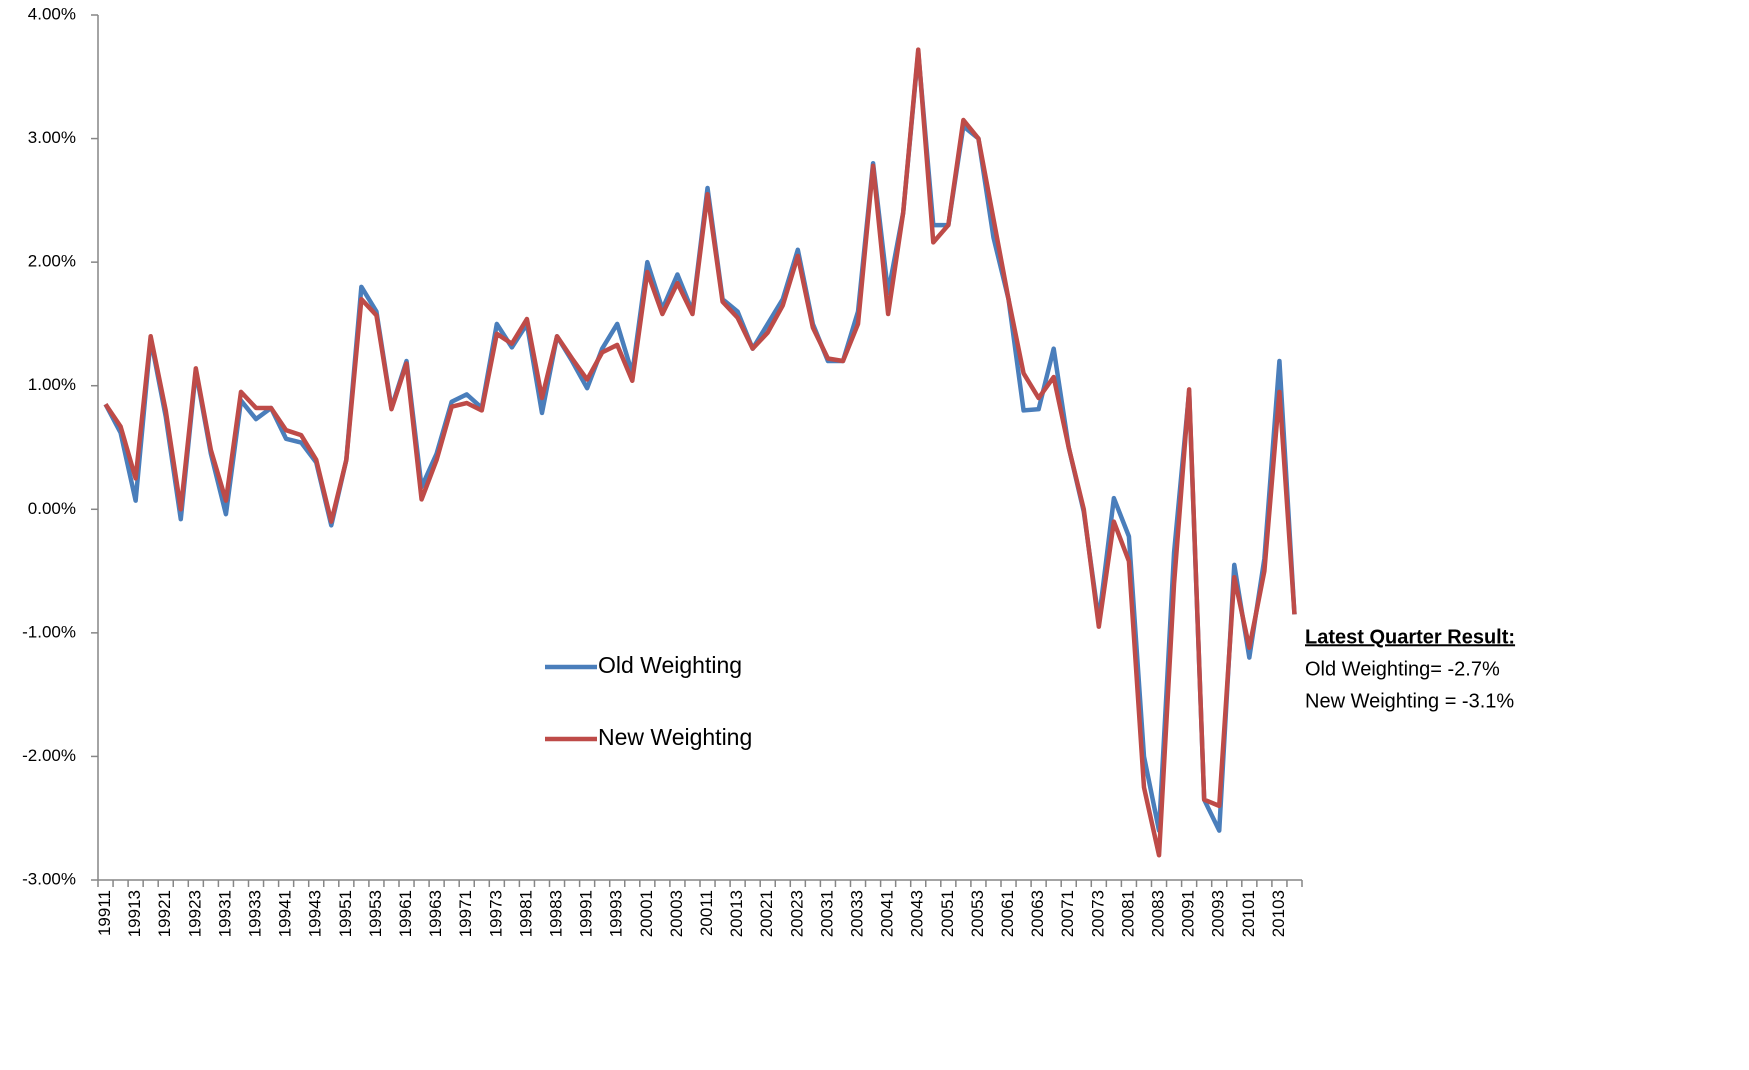  I want to click on x-tick-label: 20083, so click(1158, 913).